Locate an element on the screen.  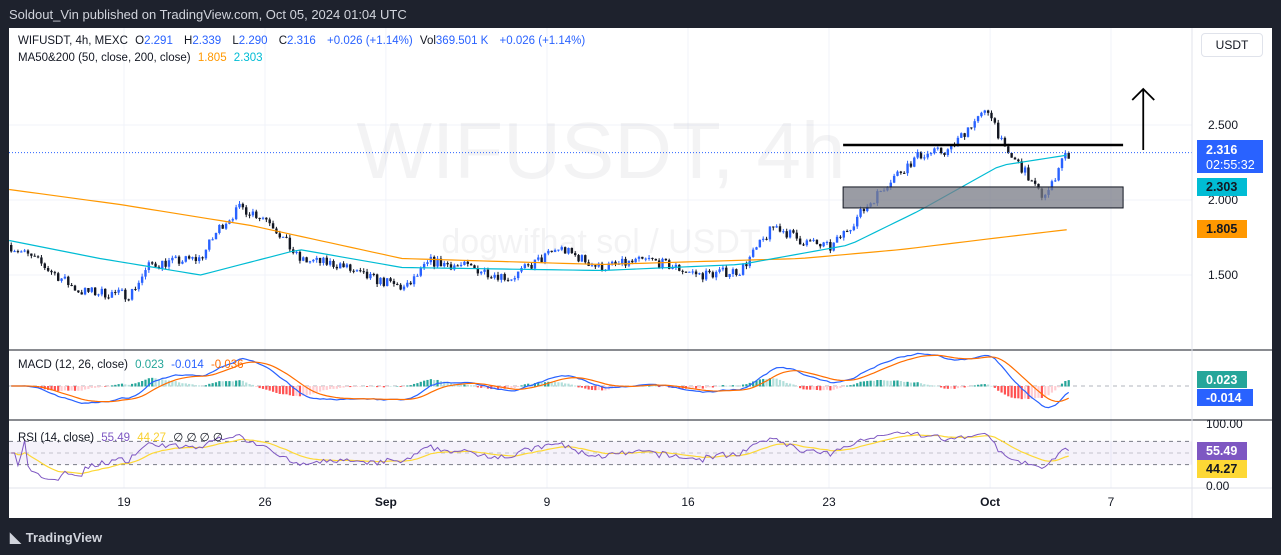
countdown-tag: 02:55:32 is located at coordinates (1230, 165).